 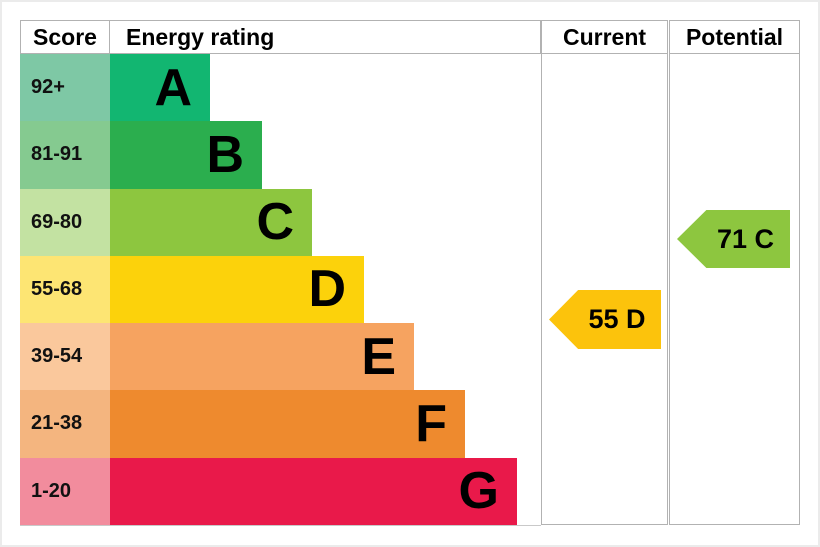 I want to click on potential-rating-label: 71 C, so click(x=745, y=238).